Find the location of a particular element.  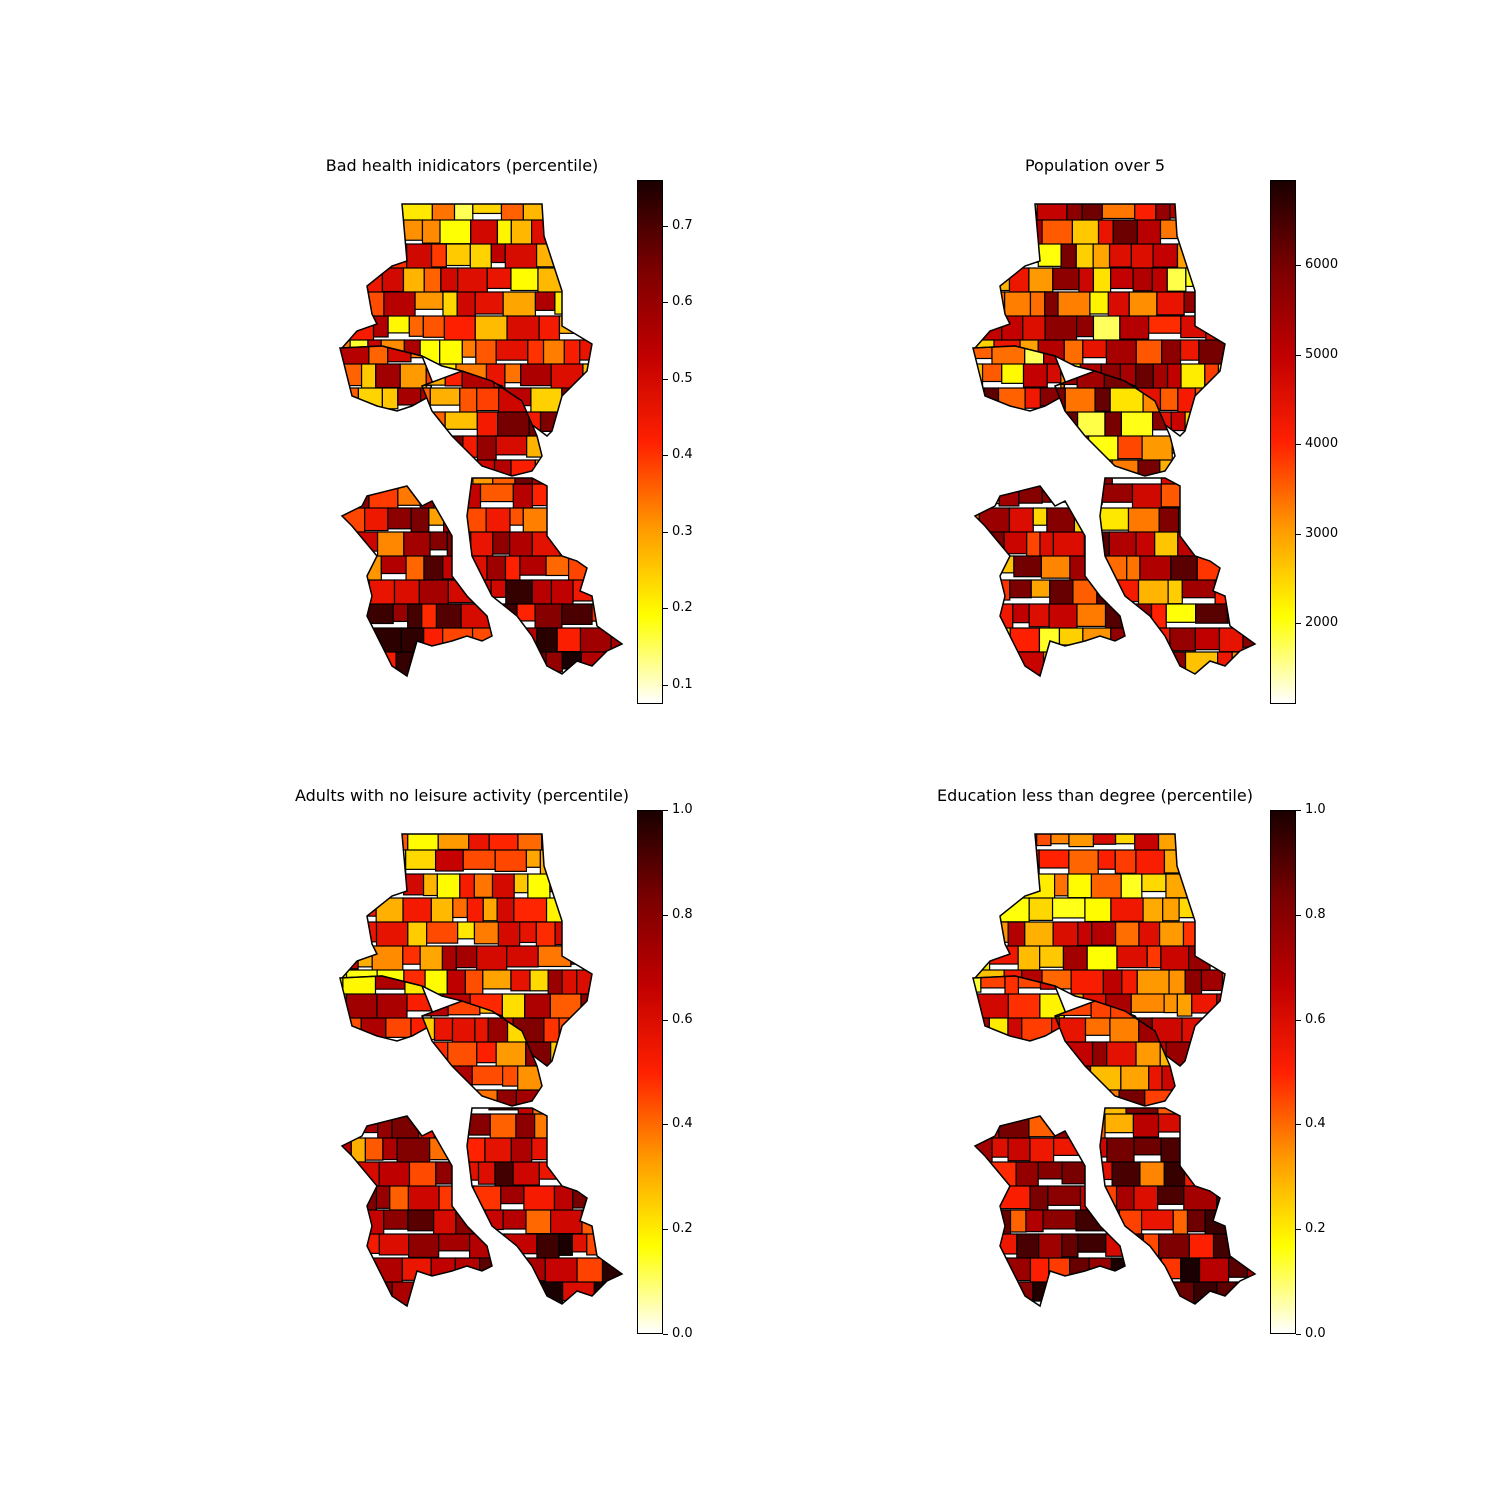

panel-title: Bad health inidicators (percentile) is located at coordinates (462, 165).